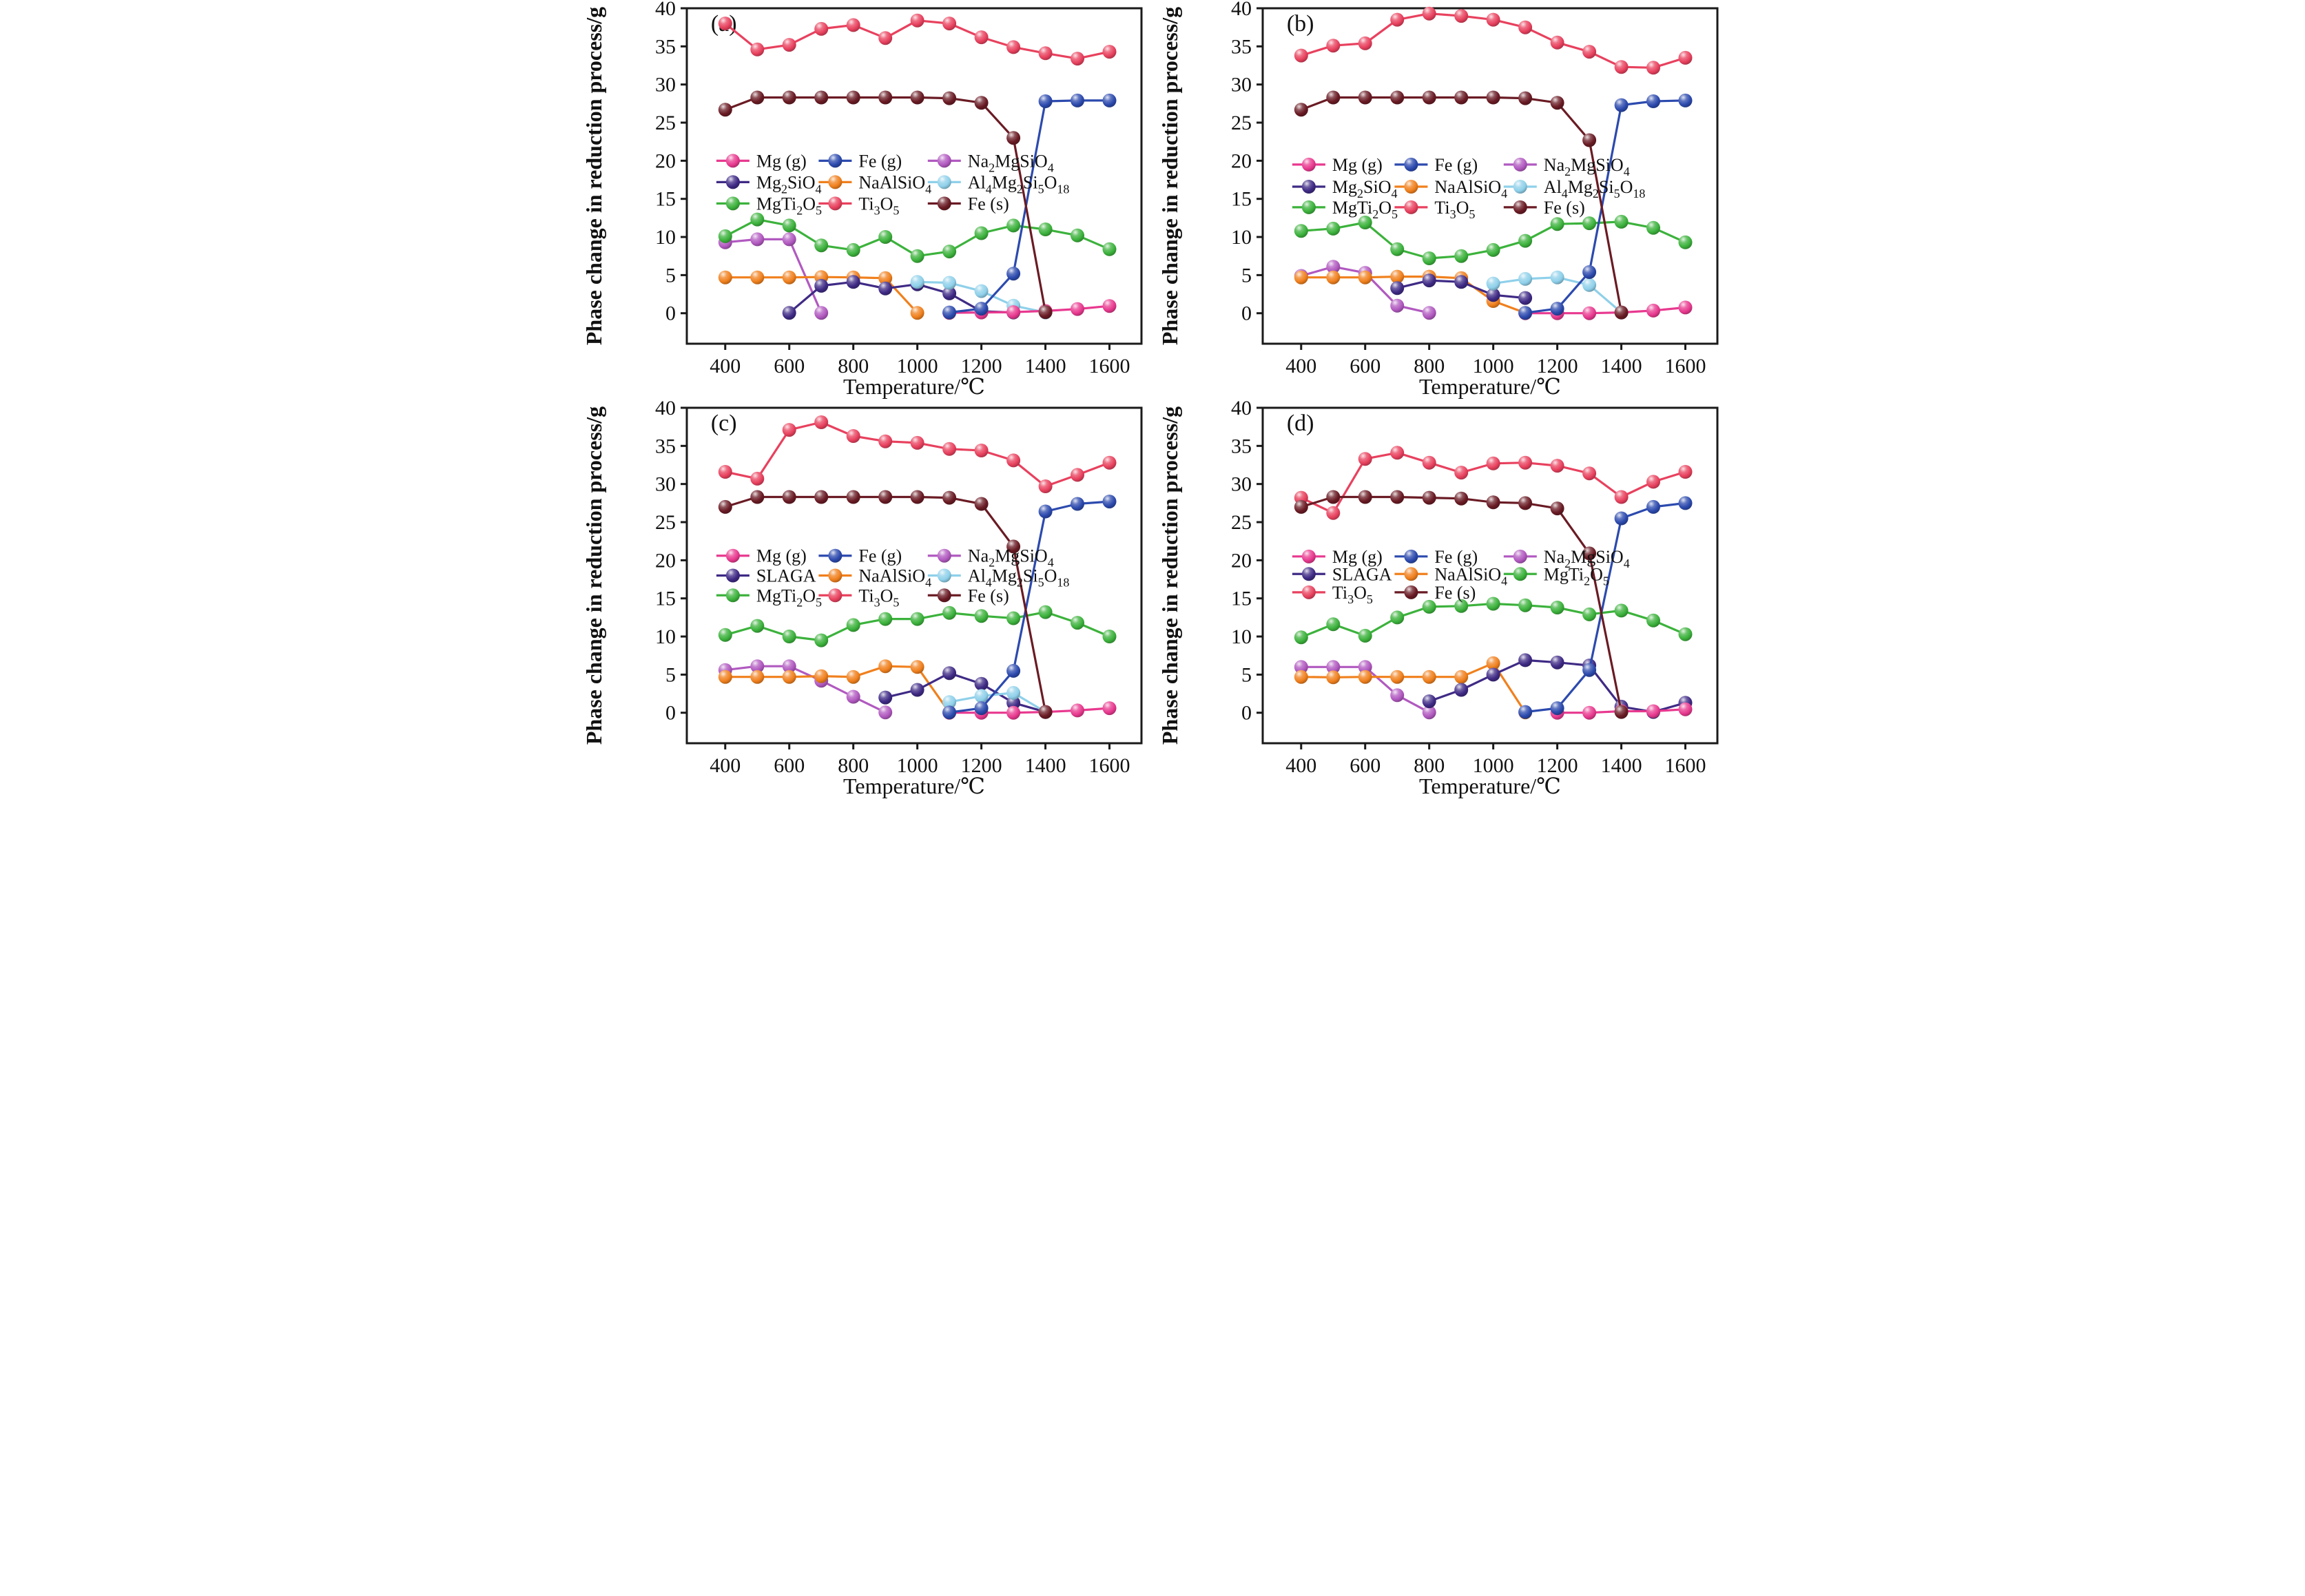 The height and width of the screenshot is (1596, 2305). I want to click on legend-label-mg2sio4: Mg2SiO4, so click(1365, 189).